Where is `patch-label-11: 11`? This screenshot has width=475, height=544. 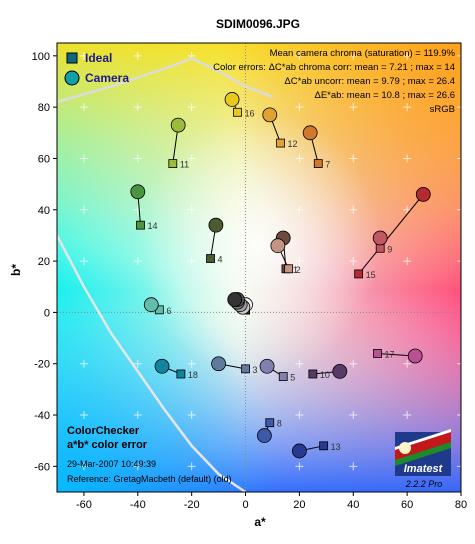
patch-label-11: 11 is located at coordinates (184, 165).